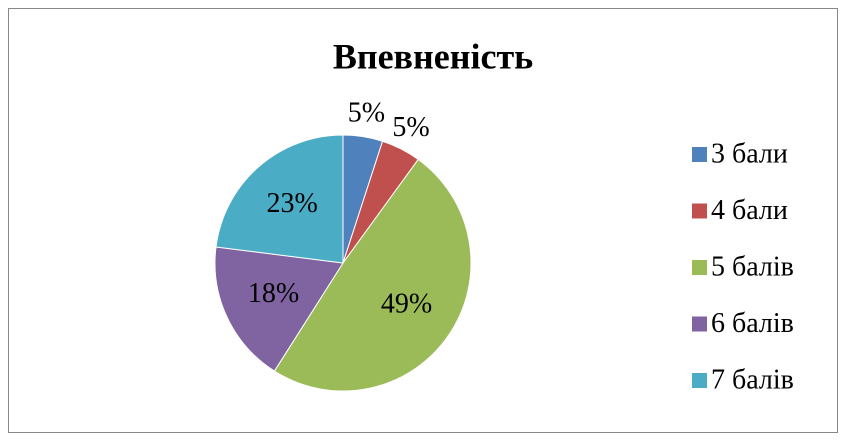 The height and width of the screenshot is (446, 847). I want to click on legend-label: 3 бали, so click(749, 153).